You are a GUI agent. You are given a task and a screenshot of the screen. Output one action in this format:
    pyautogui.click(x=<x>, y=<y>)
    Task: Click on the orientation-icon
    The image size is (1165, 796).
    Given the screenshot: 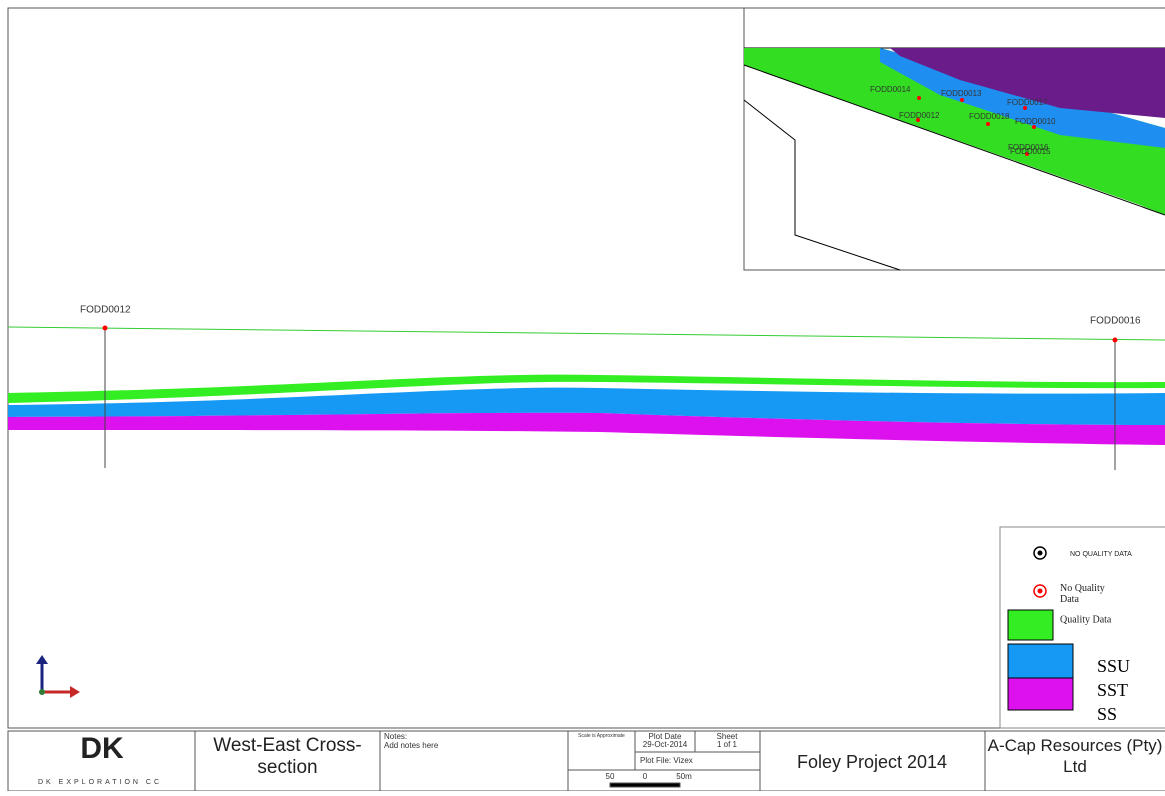 What is the action you would take?
    pyautogui.click(x=58, y=676)
    